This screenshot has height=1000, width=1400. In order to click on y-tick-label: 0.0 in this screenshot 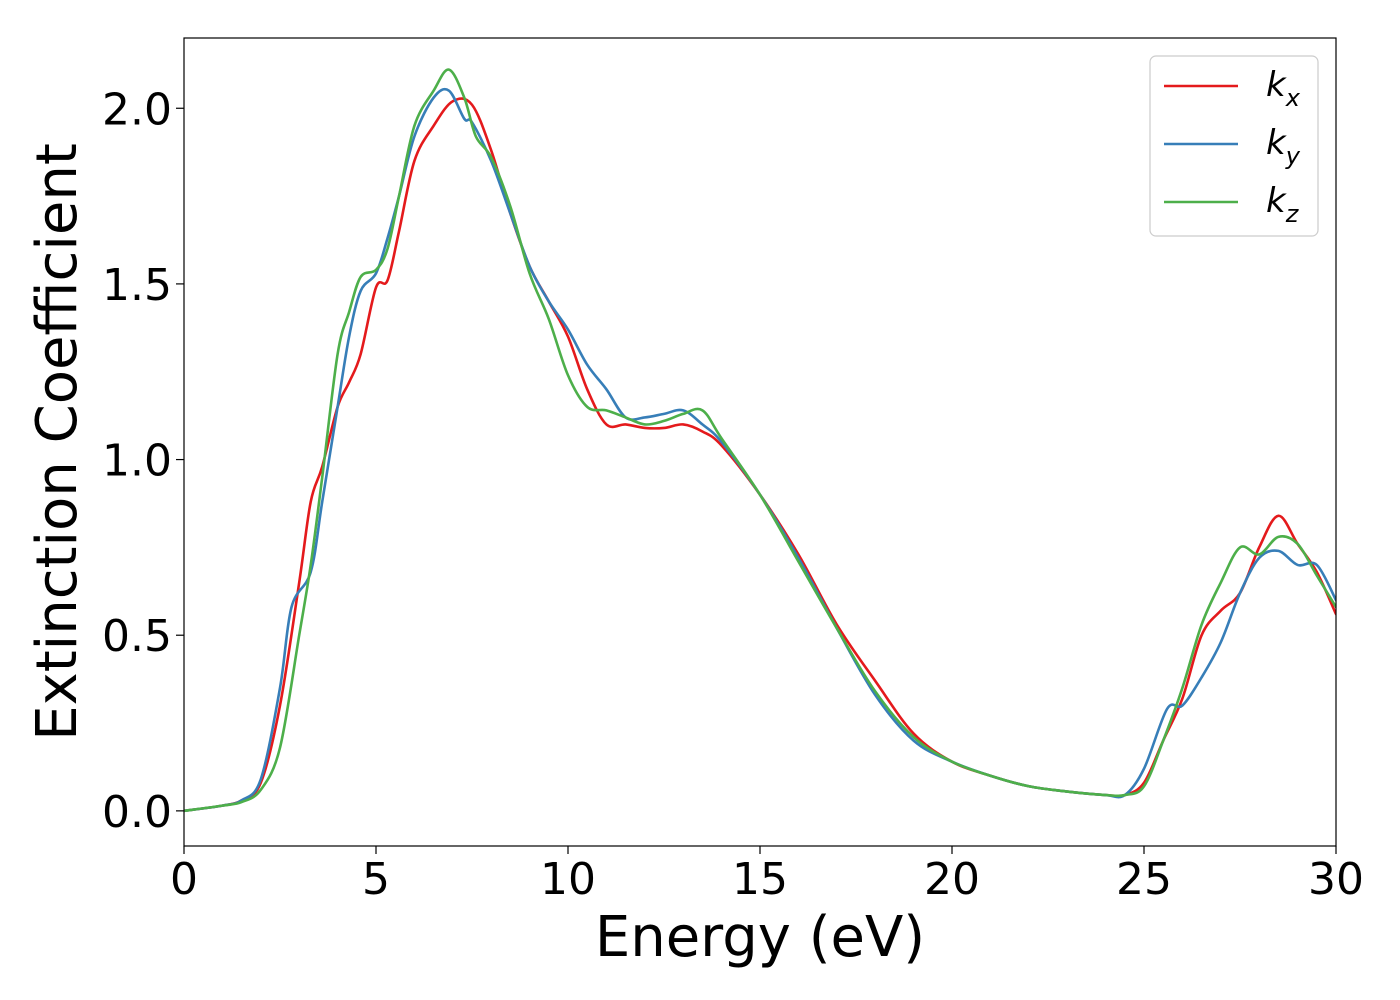, I will do `click(137, 812)`.